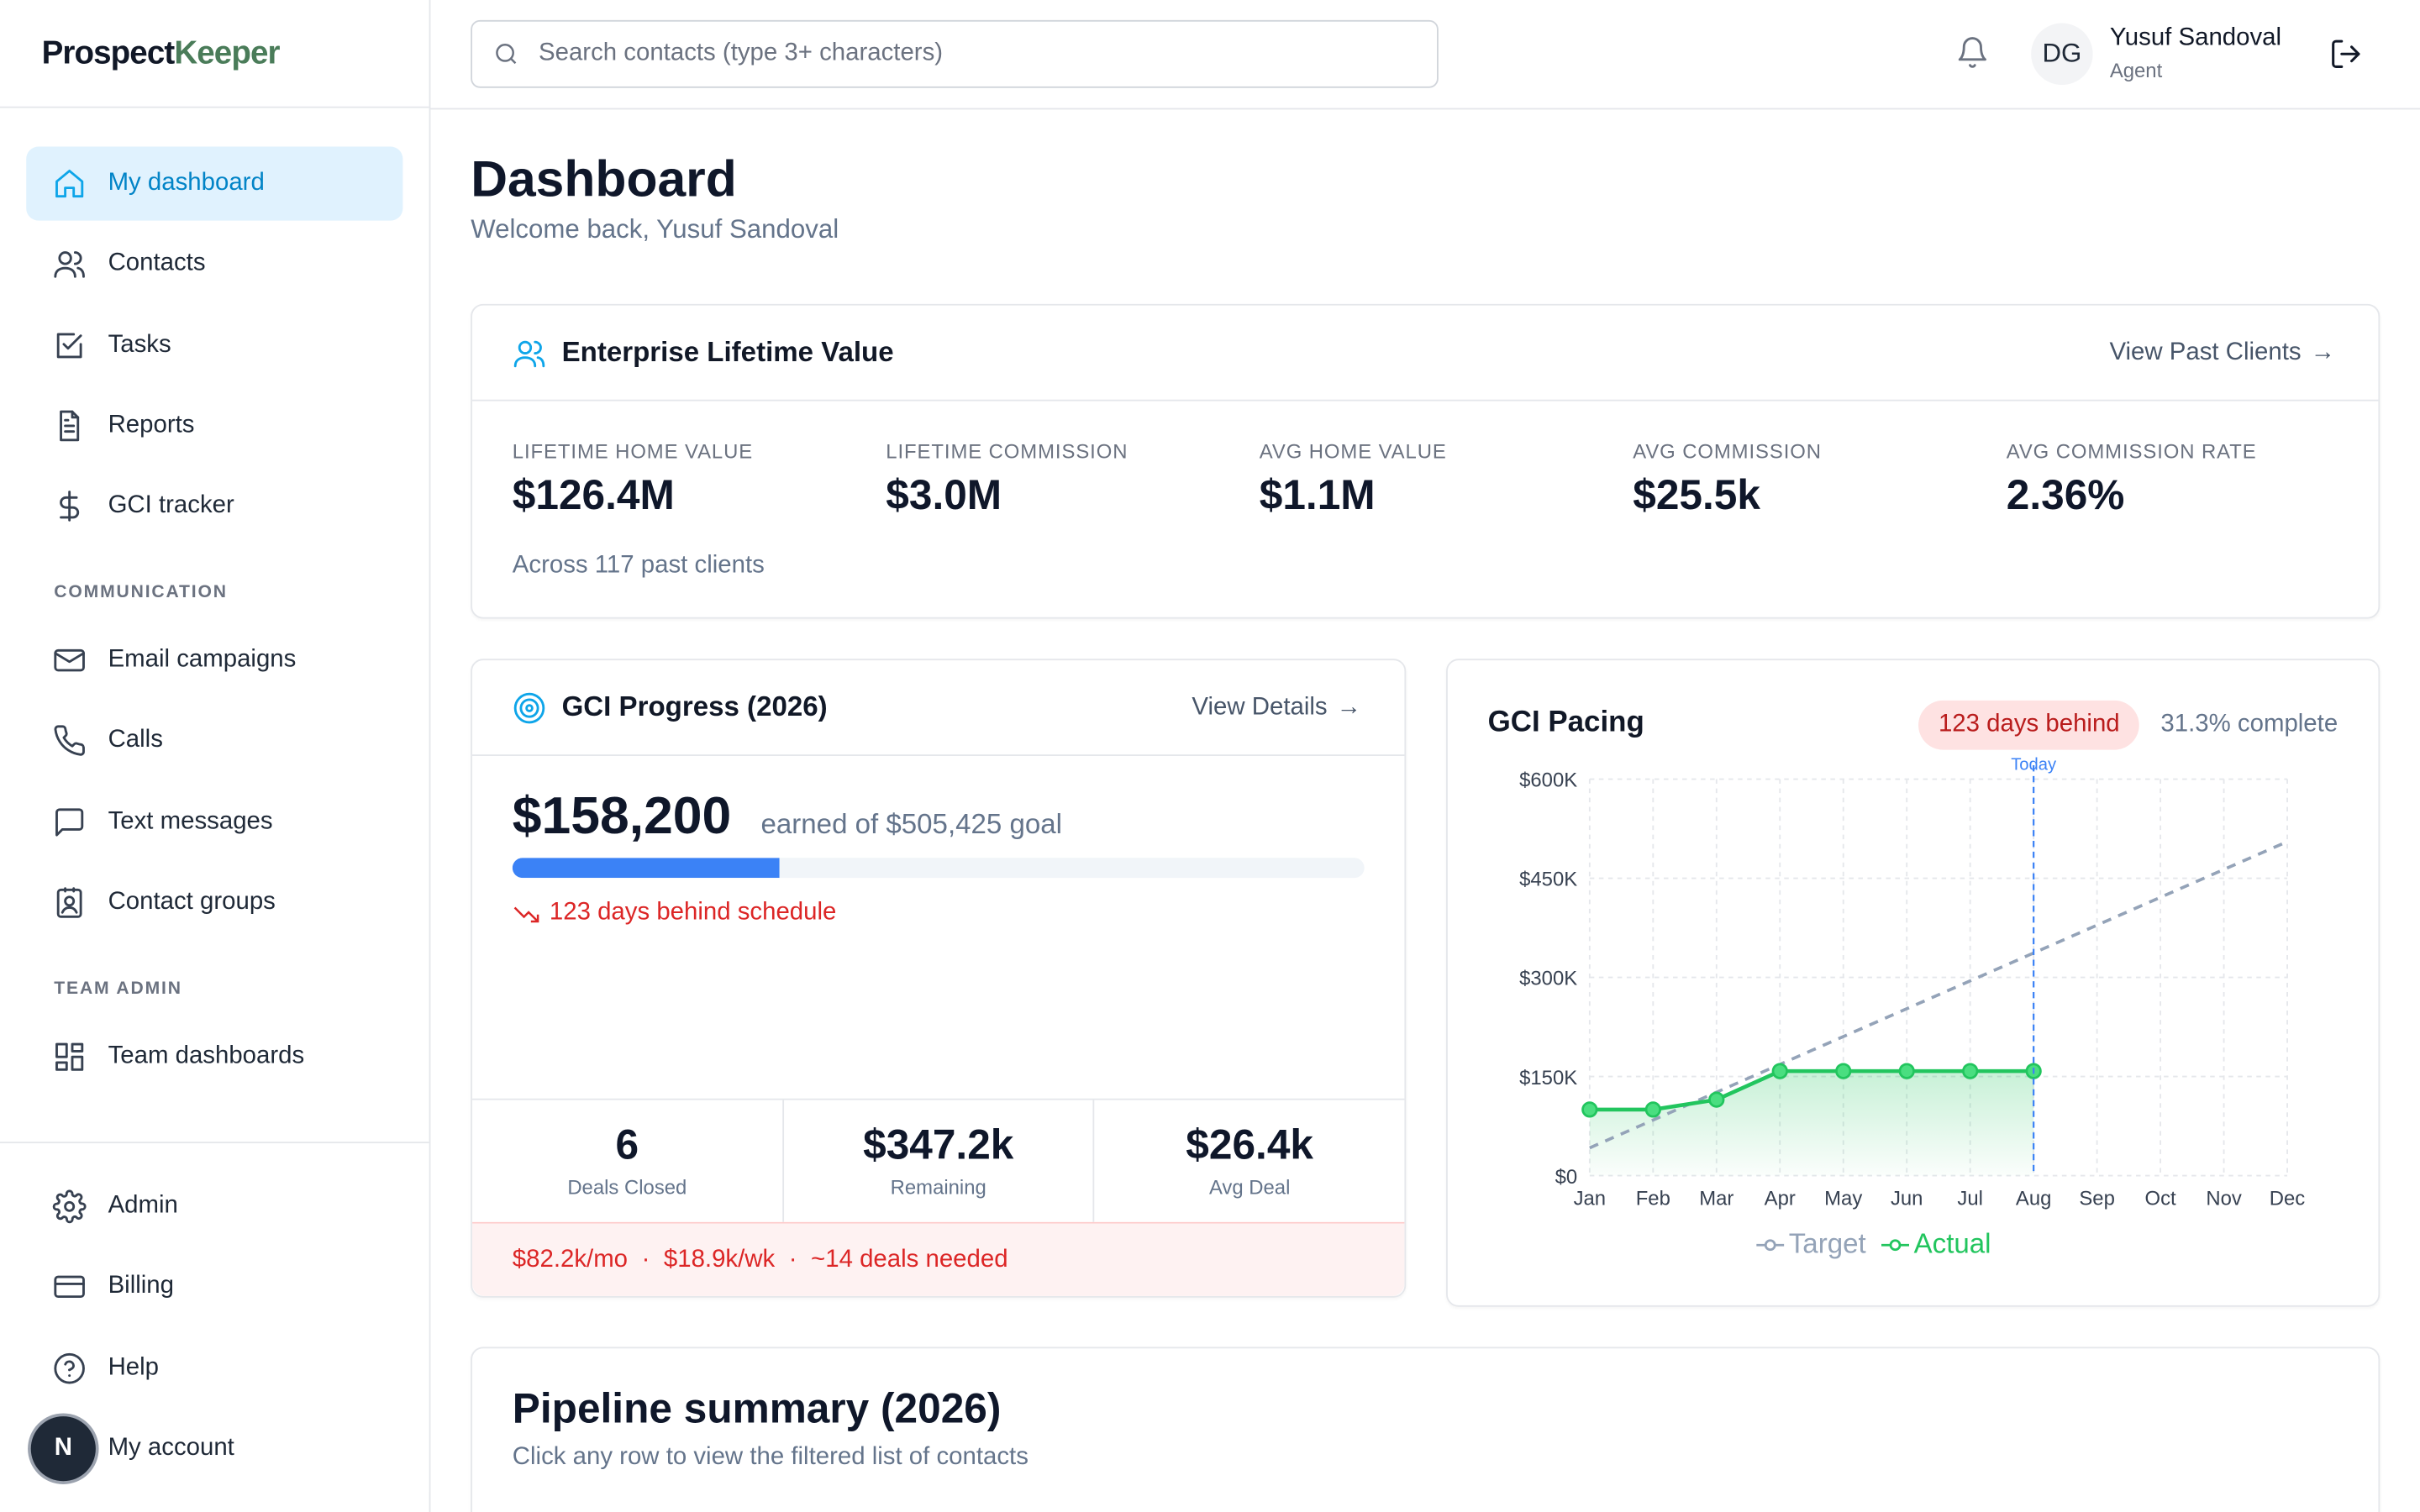 This screenshot has width=2420, height=1512. What do you see at coordinates (171, 1448) in the screenshot?
I see `sidebar-item-label: My account` at bounding box center [171, 1448].